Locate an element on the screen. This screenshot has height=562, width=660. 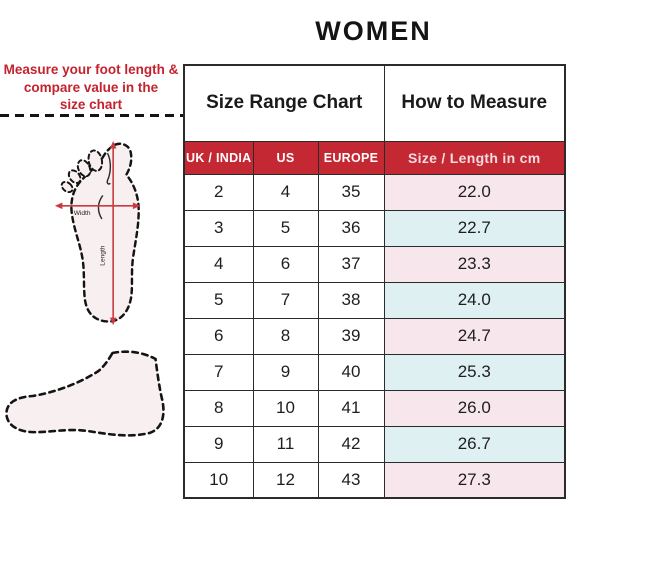
arrow-head-right is located at coordinates (136, 206).